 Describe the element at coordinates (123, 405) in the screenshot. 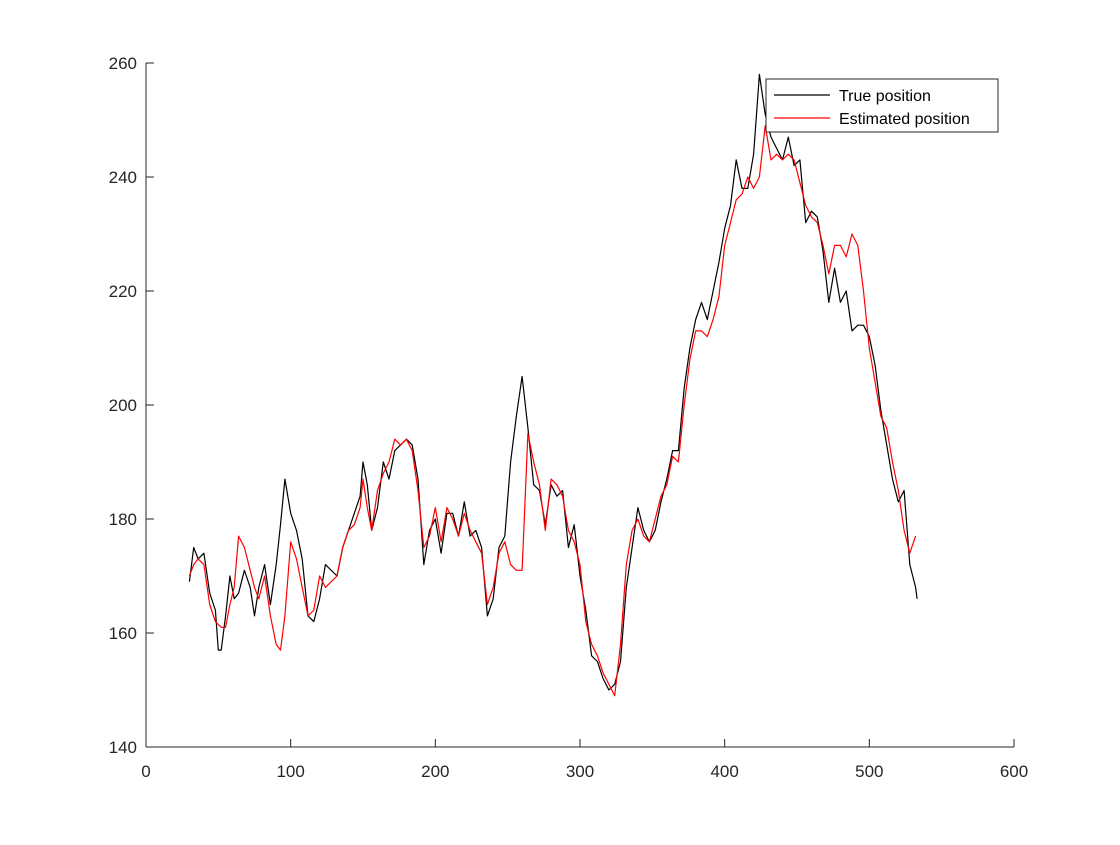

I see `y-tick-label: 200` at that location.